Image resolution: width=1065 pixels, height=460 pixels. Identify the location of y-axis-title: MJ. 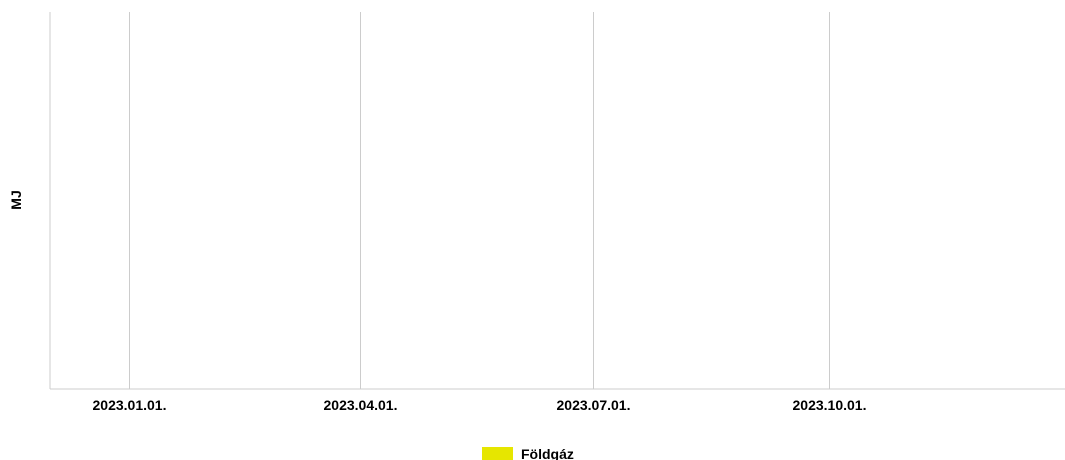
(16, 199).